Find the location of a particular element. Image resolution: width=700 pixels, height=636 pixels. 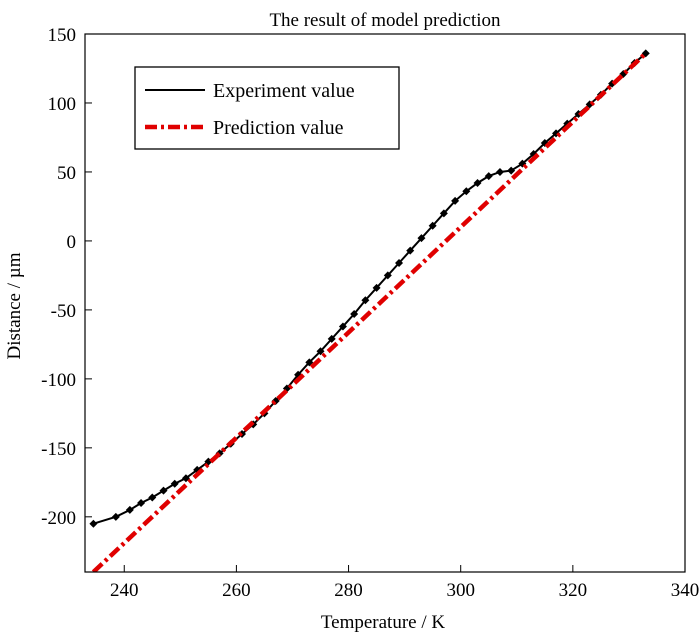

legend-prediction-label: Prediction value is located at coordinates (278, 128).